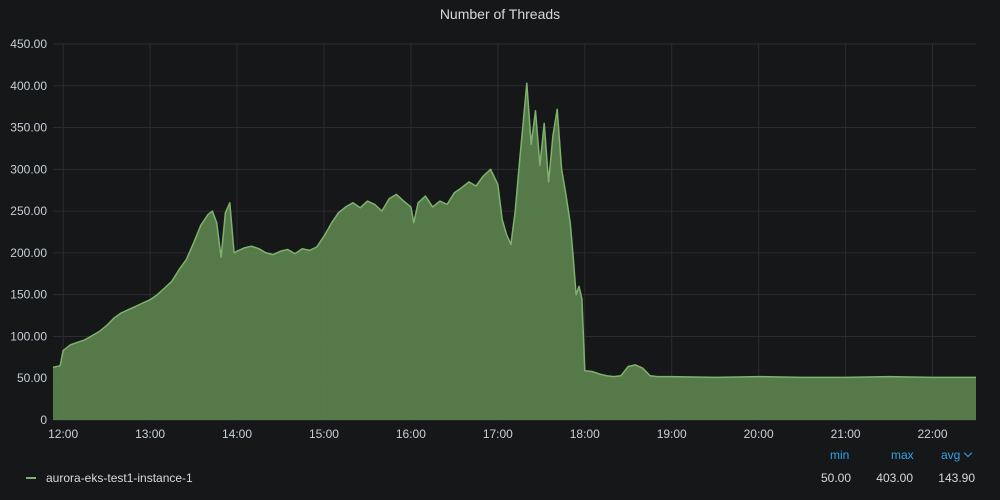  What do you see at coordinates (324, 433) in the screenshot?
I see `x-tick-label: 15:00` at bounding box center [324, 433].